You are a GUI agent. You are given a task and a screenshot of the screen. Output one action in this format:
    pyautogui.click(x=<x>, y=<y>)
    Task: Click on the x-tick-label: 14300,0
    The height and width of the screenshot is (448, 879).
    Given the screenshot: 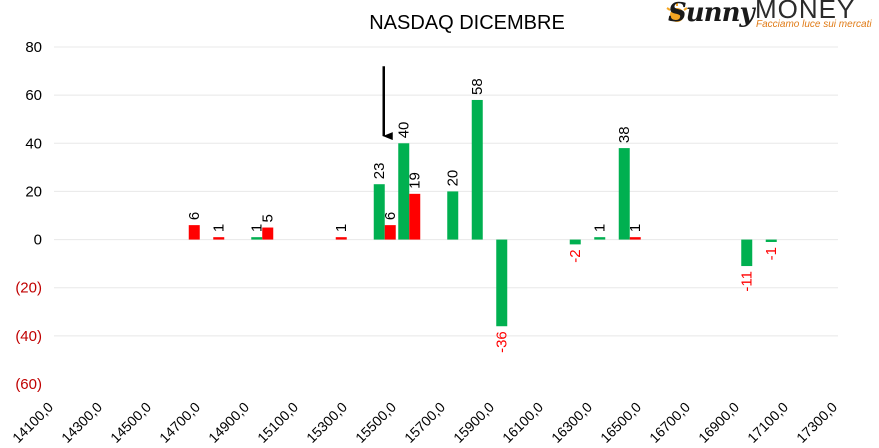 What is the action you would take?
    pyautogui.click(x=81, y=422)
    